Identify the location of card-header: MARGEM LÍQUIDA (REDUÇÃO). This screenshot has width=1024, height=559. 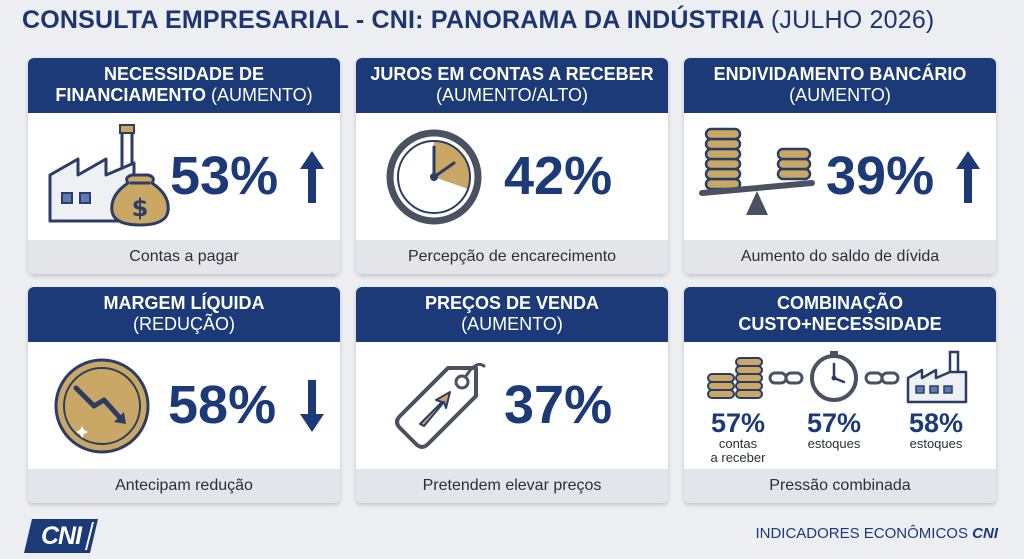
(184, 314).